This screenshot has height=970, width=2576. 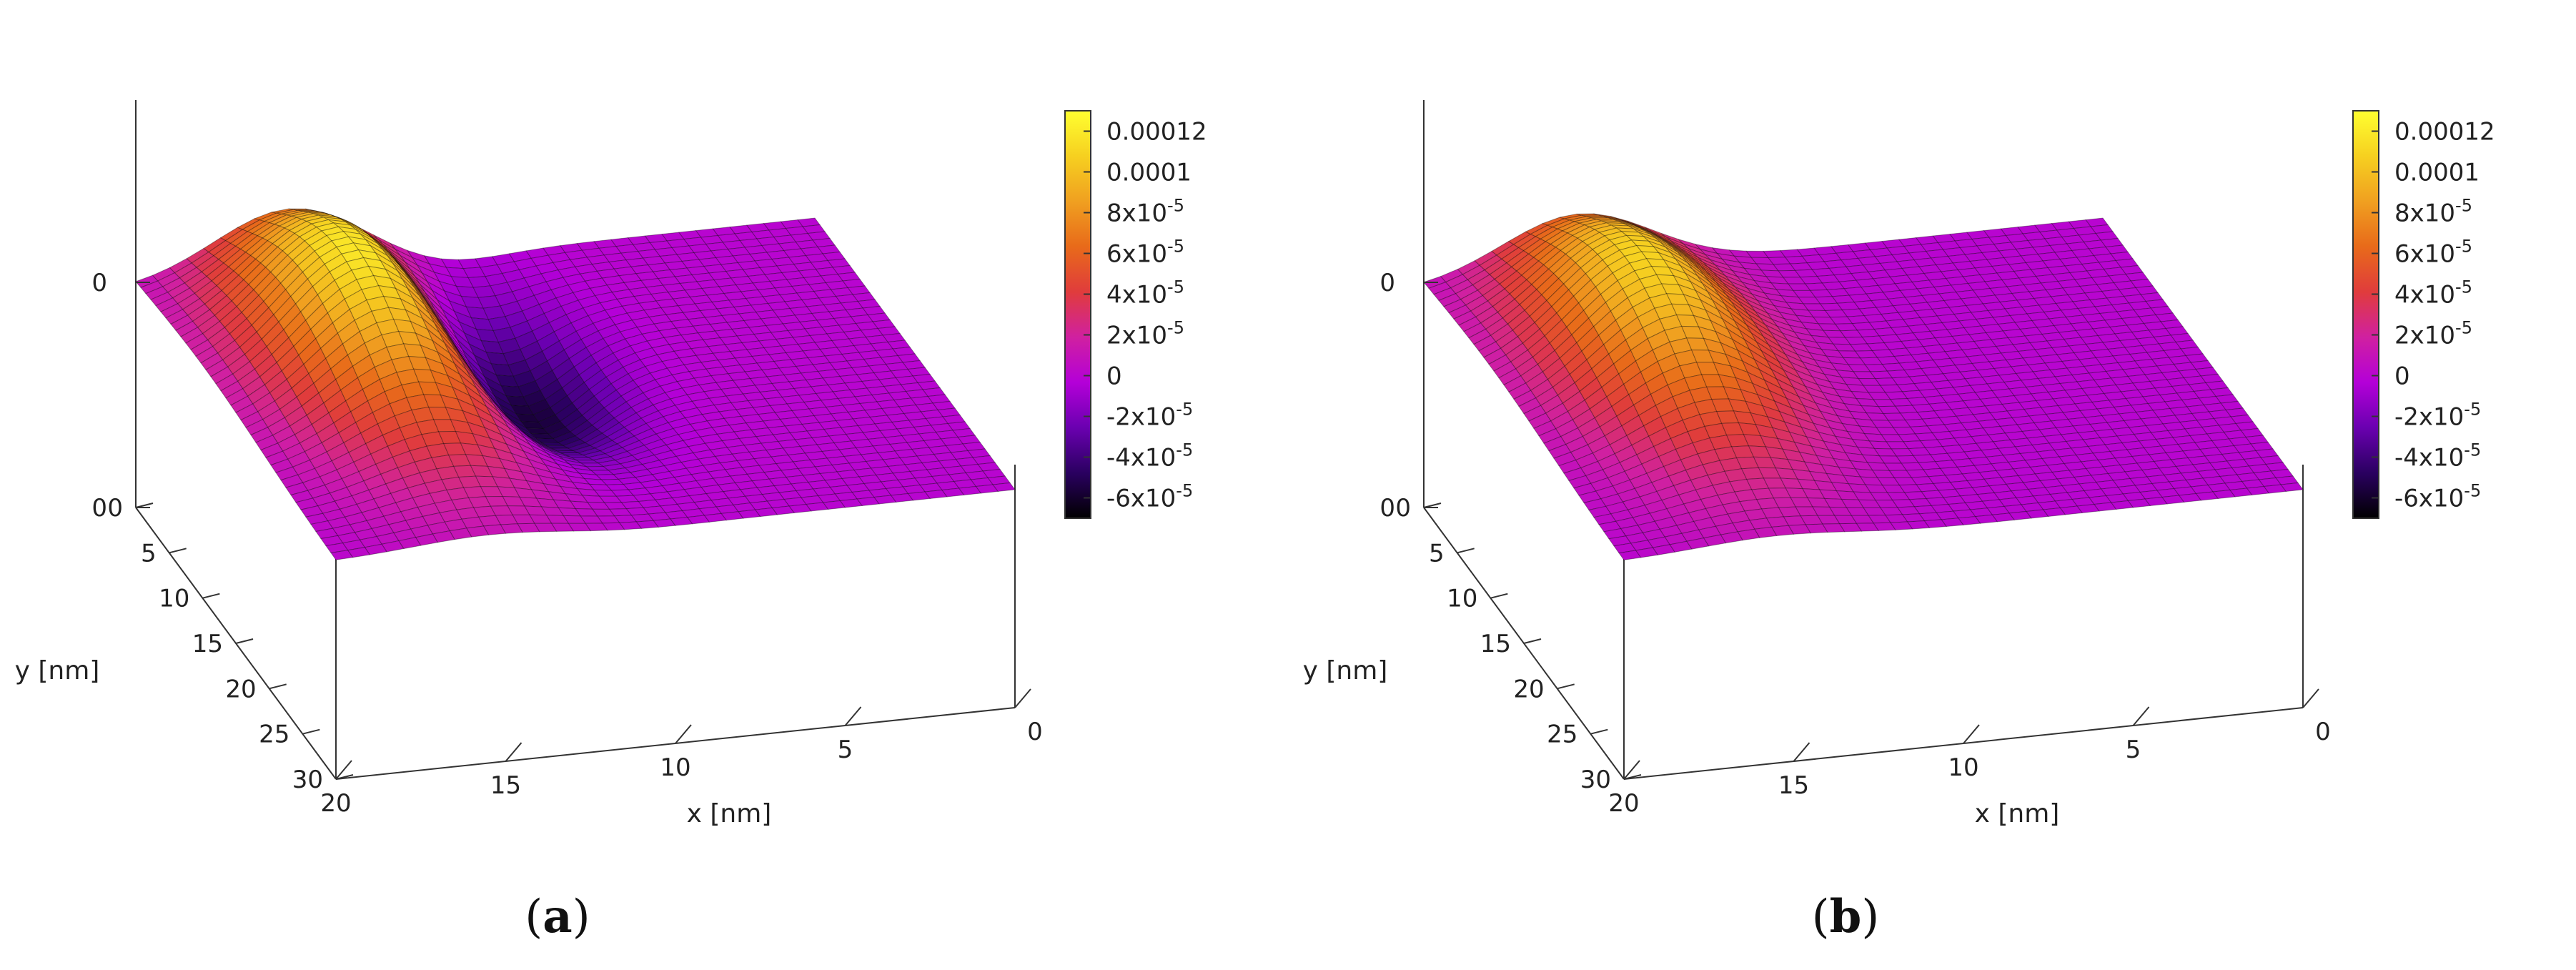 I want to click on surface-cell, so click(x=1004, y=487).